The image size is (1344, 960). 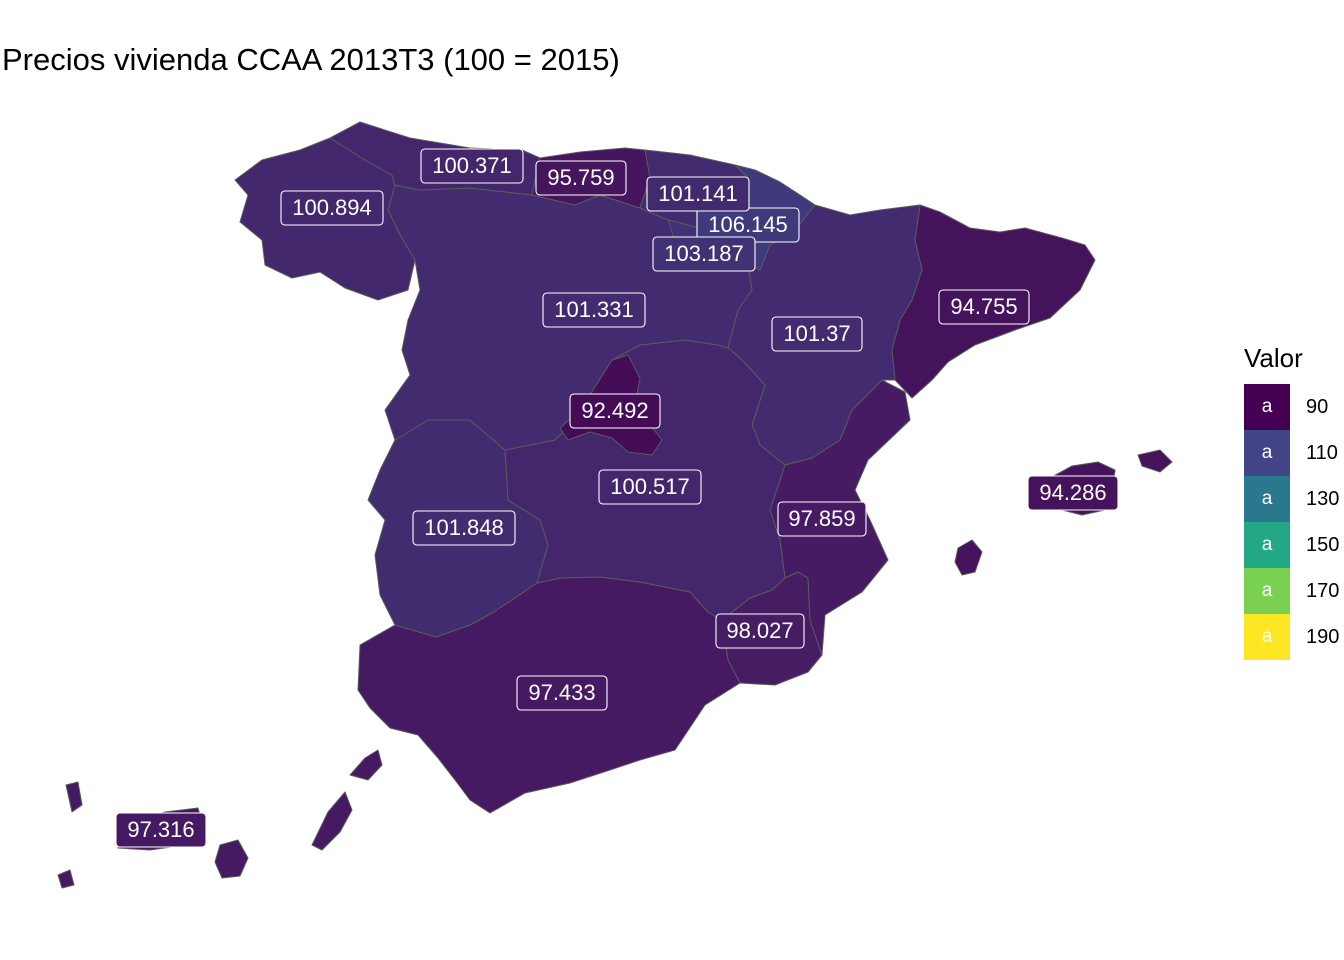 What do you see at coordinates (1291, 453) in the screenshot?
I see `legend-item: a 110` at bounding box center [1291, 453].